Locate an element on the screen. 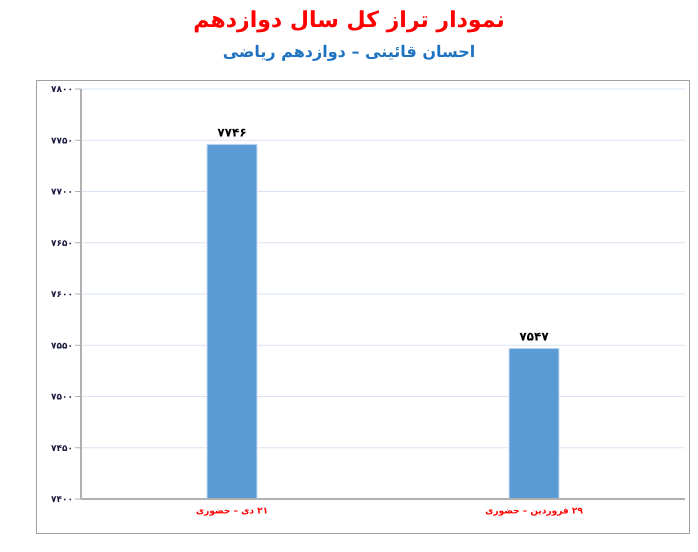 Image resolution: width=698 pixels, height=552 pixels. y-tick-label: ۷۸۰۰ is located at coordinates (62, 90).